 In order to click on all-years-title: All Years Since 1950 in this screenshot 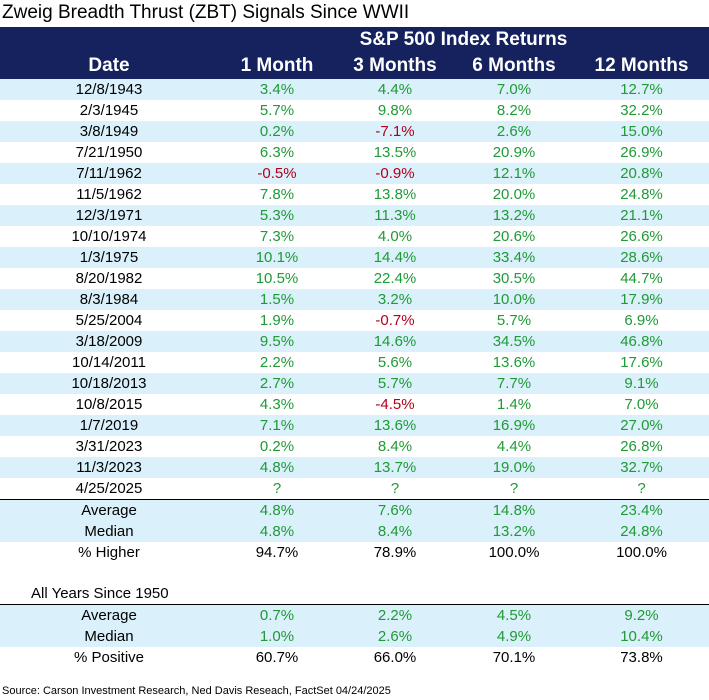, I will do `click(100, 593)`.